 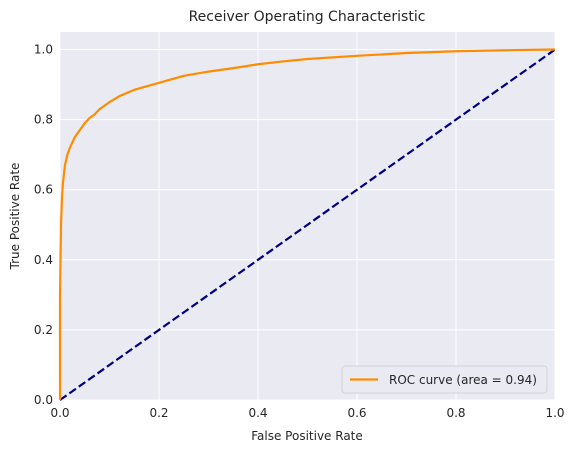 What do you see at coordinates (43, 330) in the screenshot?
I see `y-tick-label: 0.2` at bounding box center [43, 330].